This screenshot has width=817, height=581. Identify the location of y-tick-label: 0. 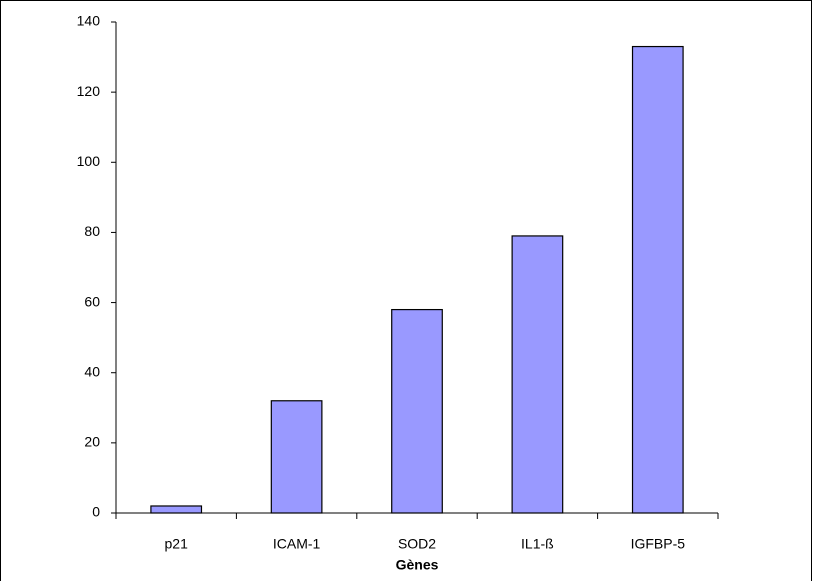
(96, 512).